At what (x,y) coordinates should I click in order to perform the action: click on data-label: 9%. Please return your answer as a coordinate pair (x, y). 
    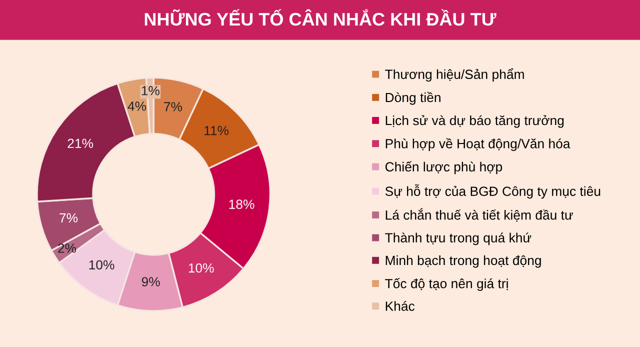
    Looking at the image, I should click on (151, 281).